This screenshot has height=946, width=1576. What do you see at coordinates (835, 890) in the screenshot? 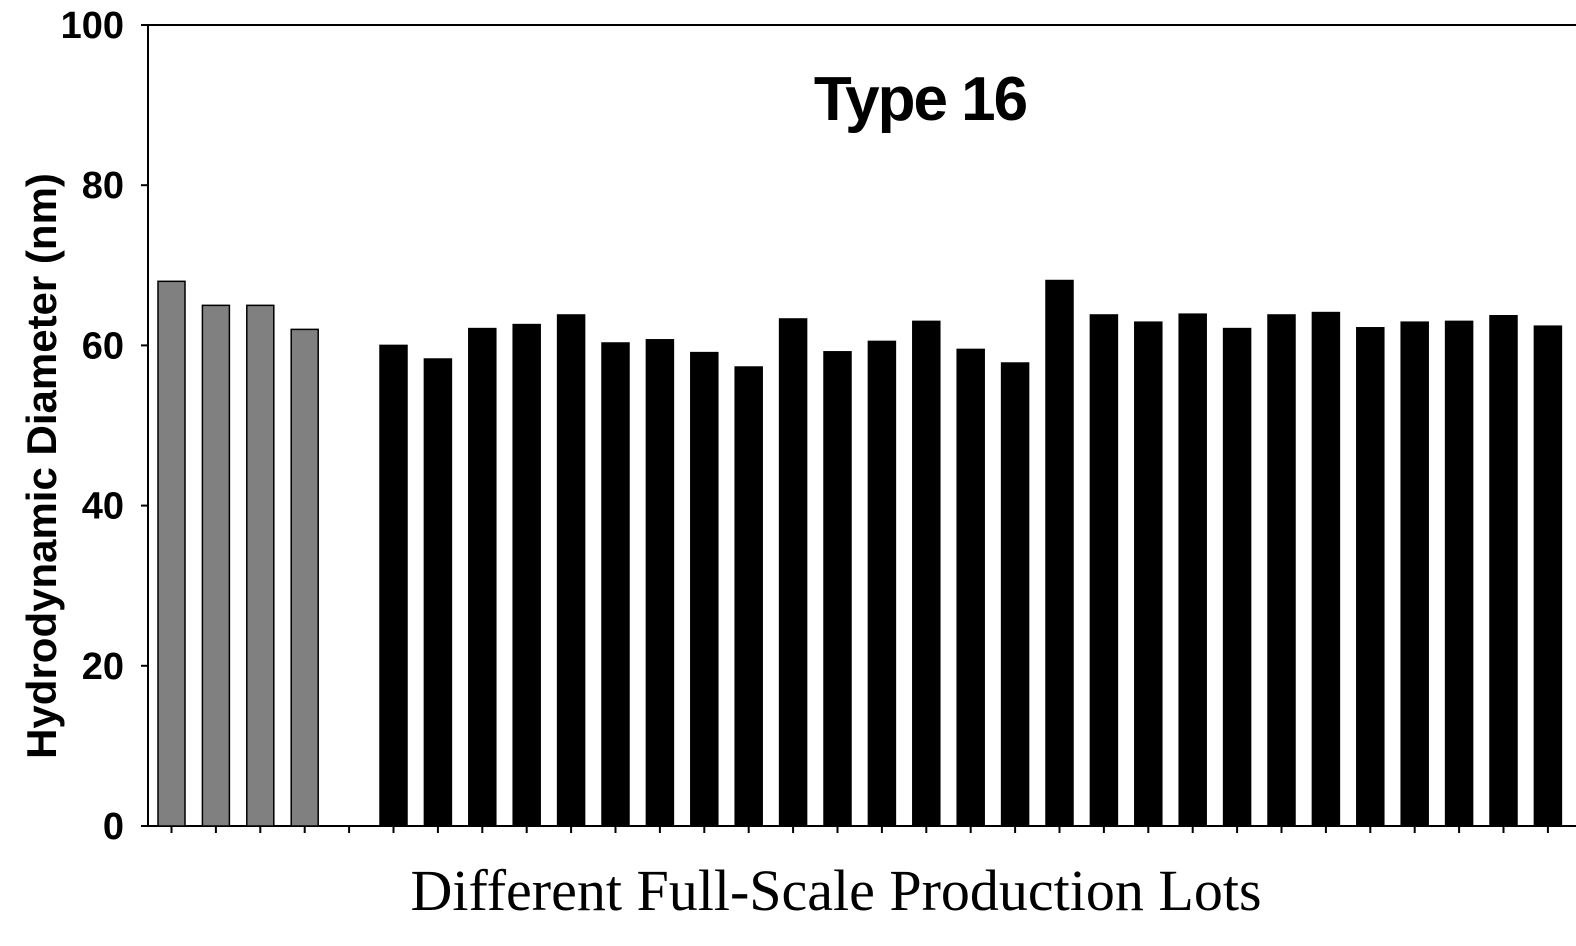
I see `x-axis-label: Different Full-Scale Production Lots` at bounding box center [835, 890].